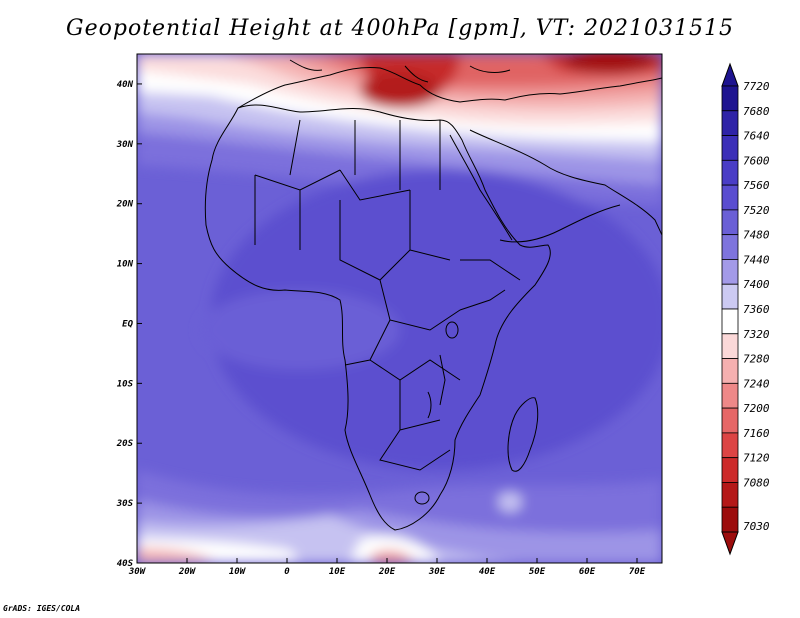 The height and width of the screenshot is (618, 800). Describe the element at coordinates (756, 160) in the screenshot. I see `colorbar-label: 7600` at that location.